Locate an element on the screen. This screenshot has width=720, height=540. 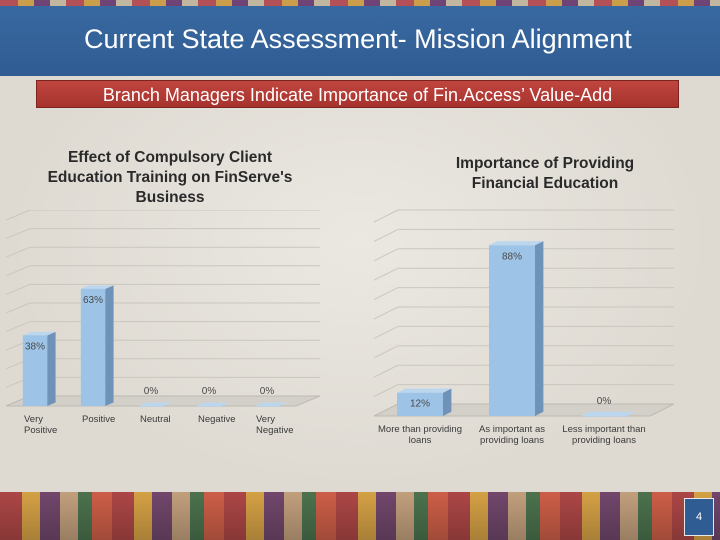
chart1-category-label: Very Negative is located at coordinates (275, 425).